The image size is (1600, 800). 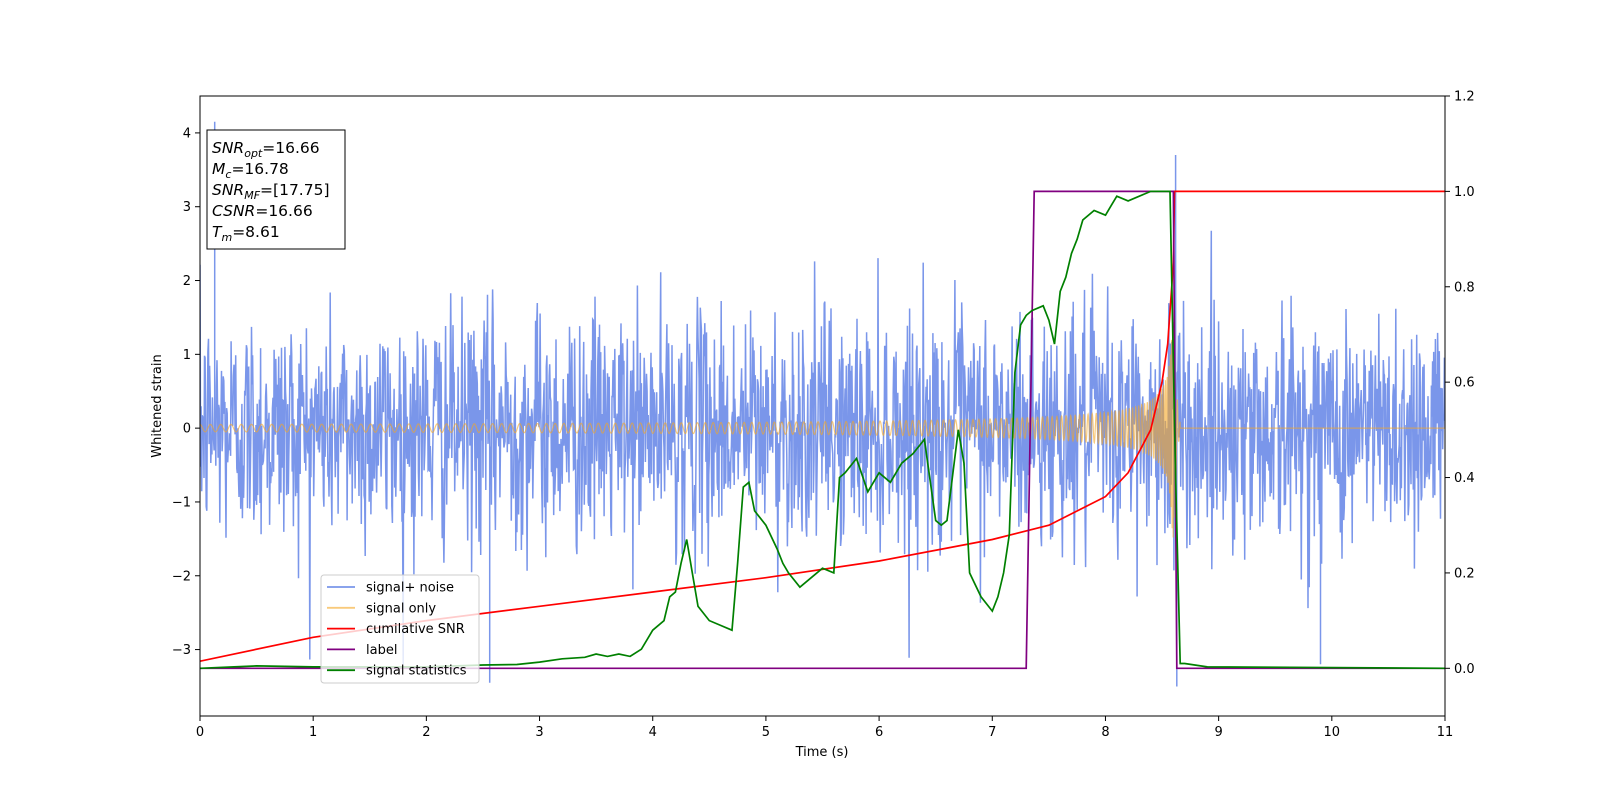 I want to click on x-tick-label: 7, so click(x=992, y=732).